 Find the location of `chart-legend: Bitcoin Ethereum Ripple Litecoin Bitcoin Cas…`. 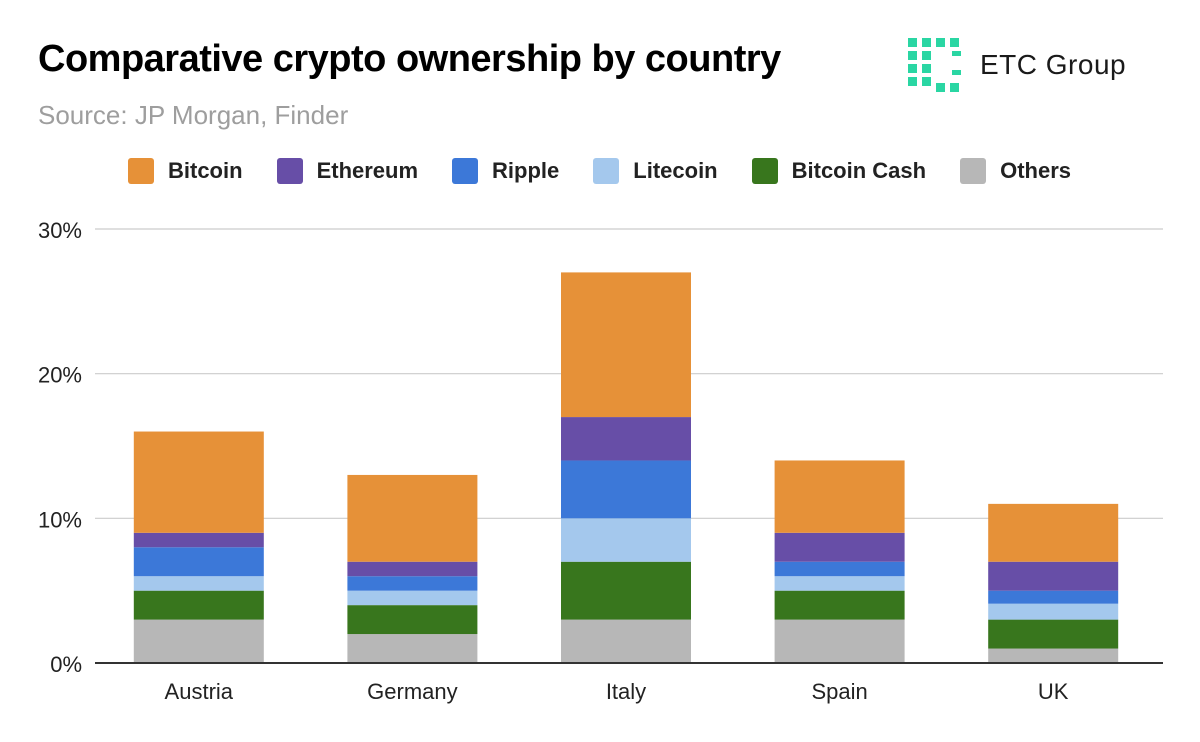

chart-legend: Bitcoin Ethereum Ripple Litecoin Bitcoin Cas… is located at coordinates (616, 171).